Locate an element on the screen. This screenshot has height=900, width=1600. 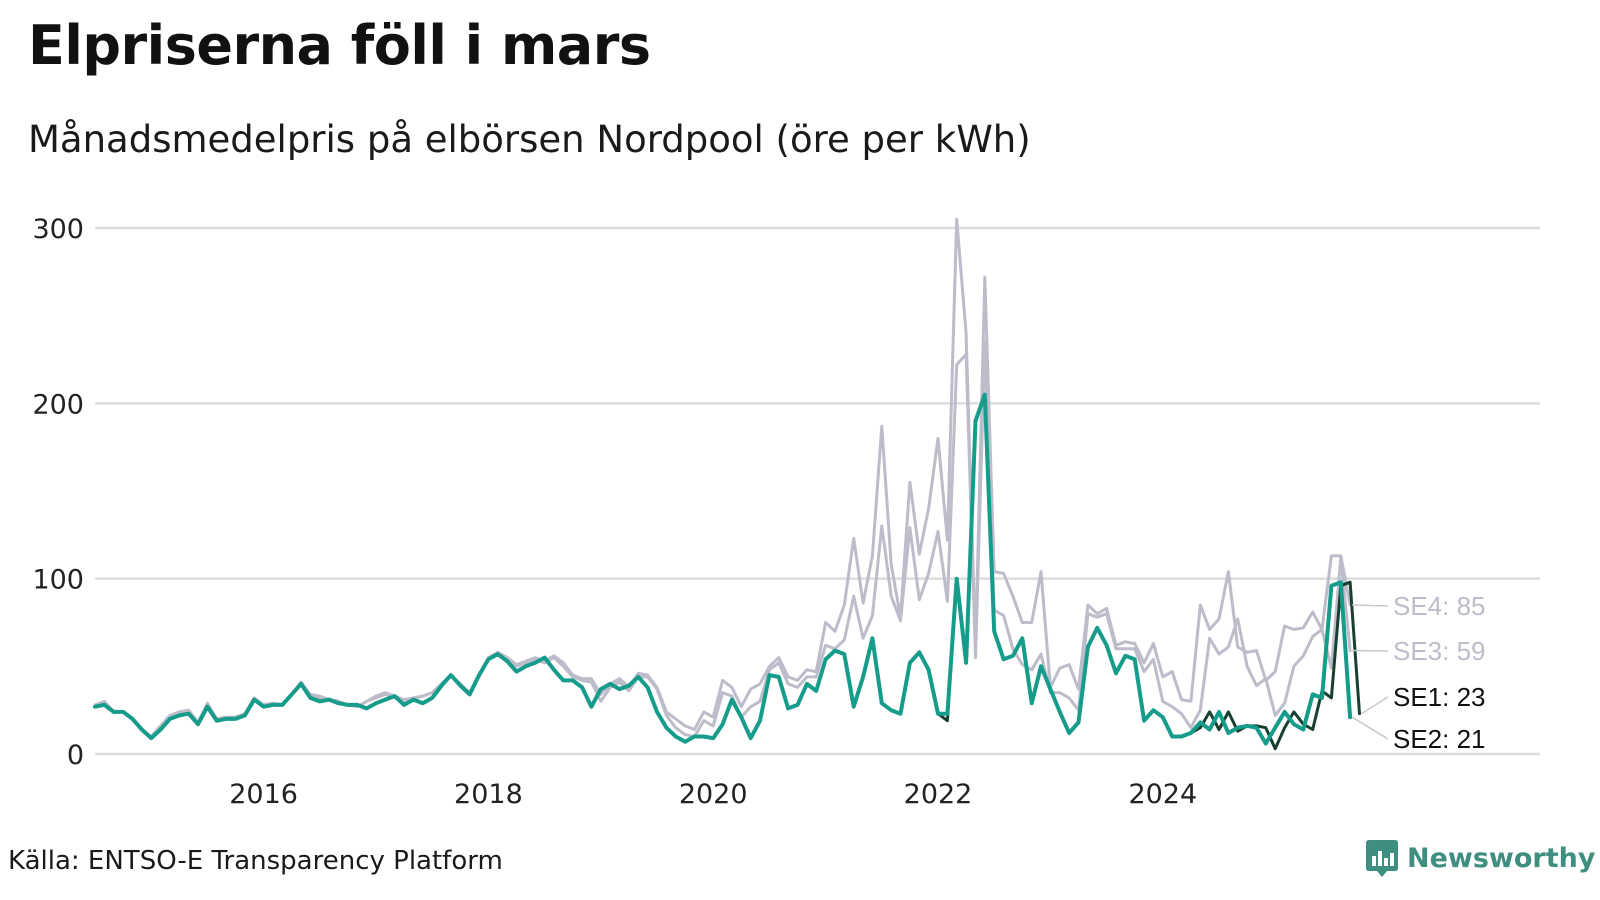
y-axis-ticks: 0 100 200 300 is located at coordinates (58, 492).